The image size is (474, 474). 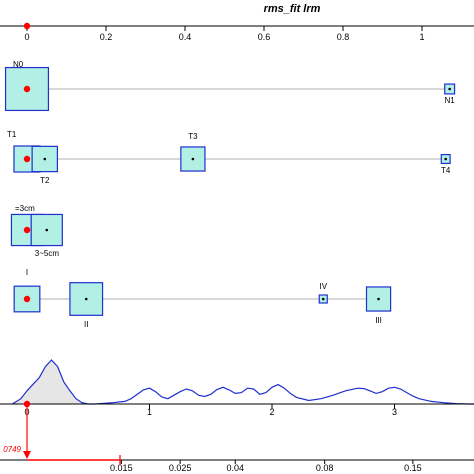 What do you see at coordinates (180, 468) in the screenshot?
I see `probability-tick-label: 0.025` at bounding box center [180, 468].